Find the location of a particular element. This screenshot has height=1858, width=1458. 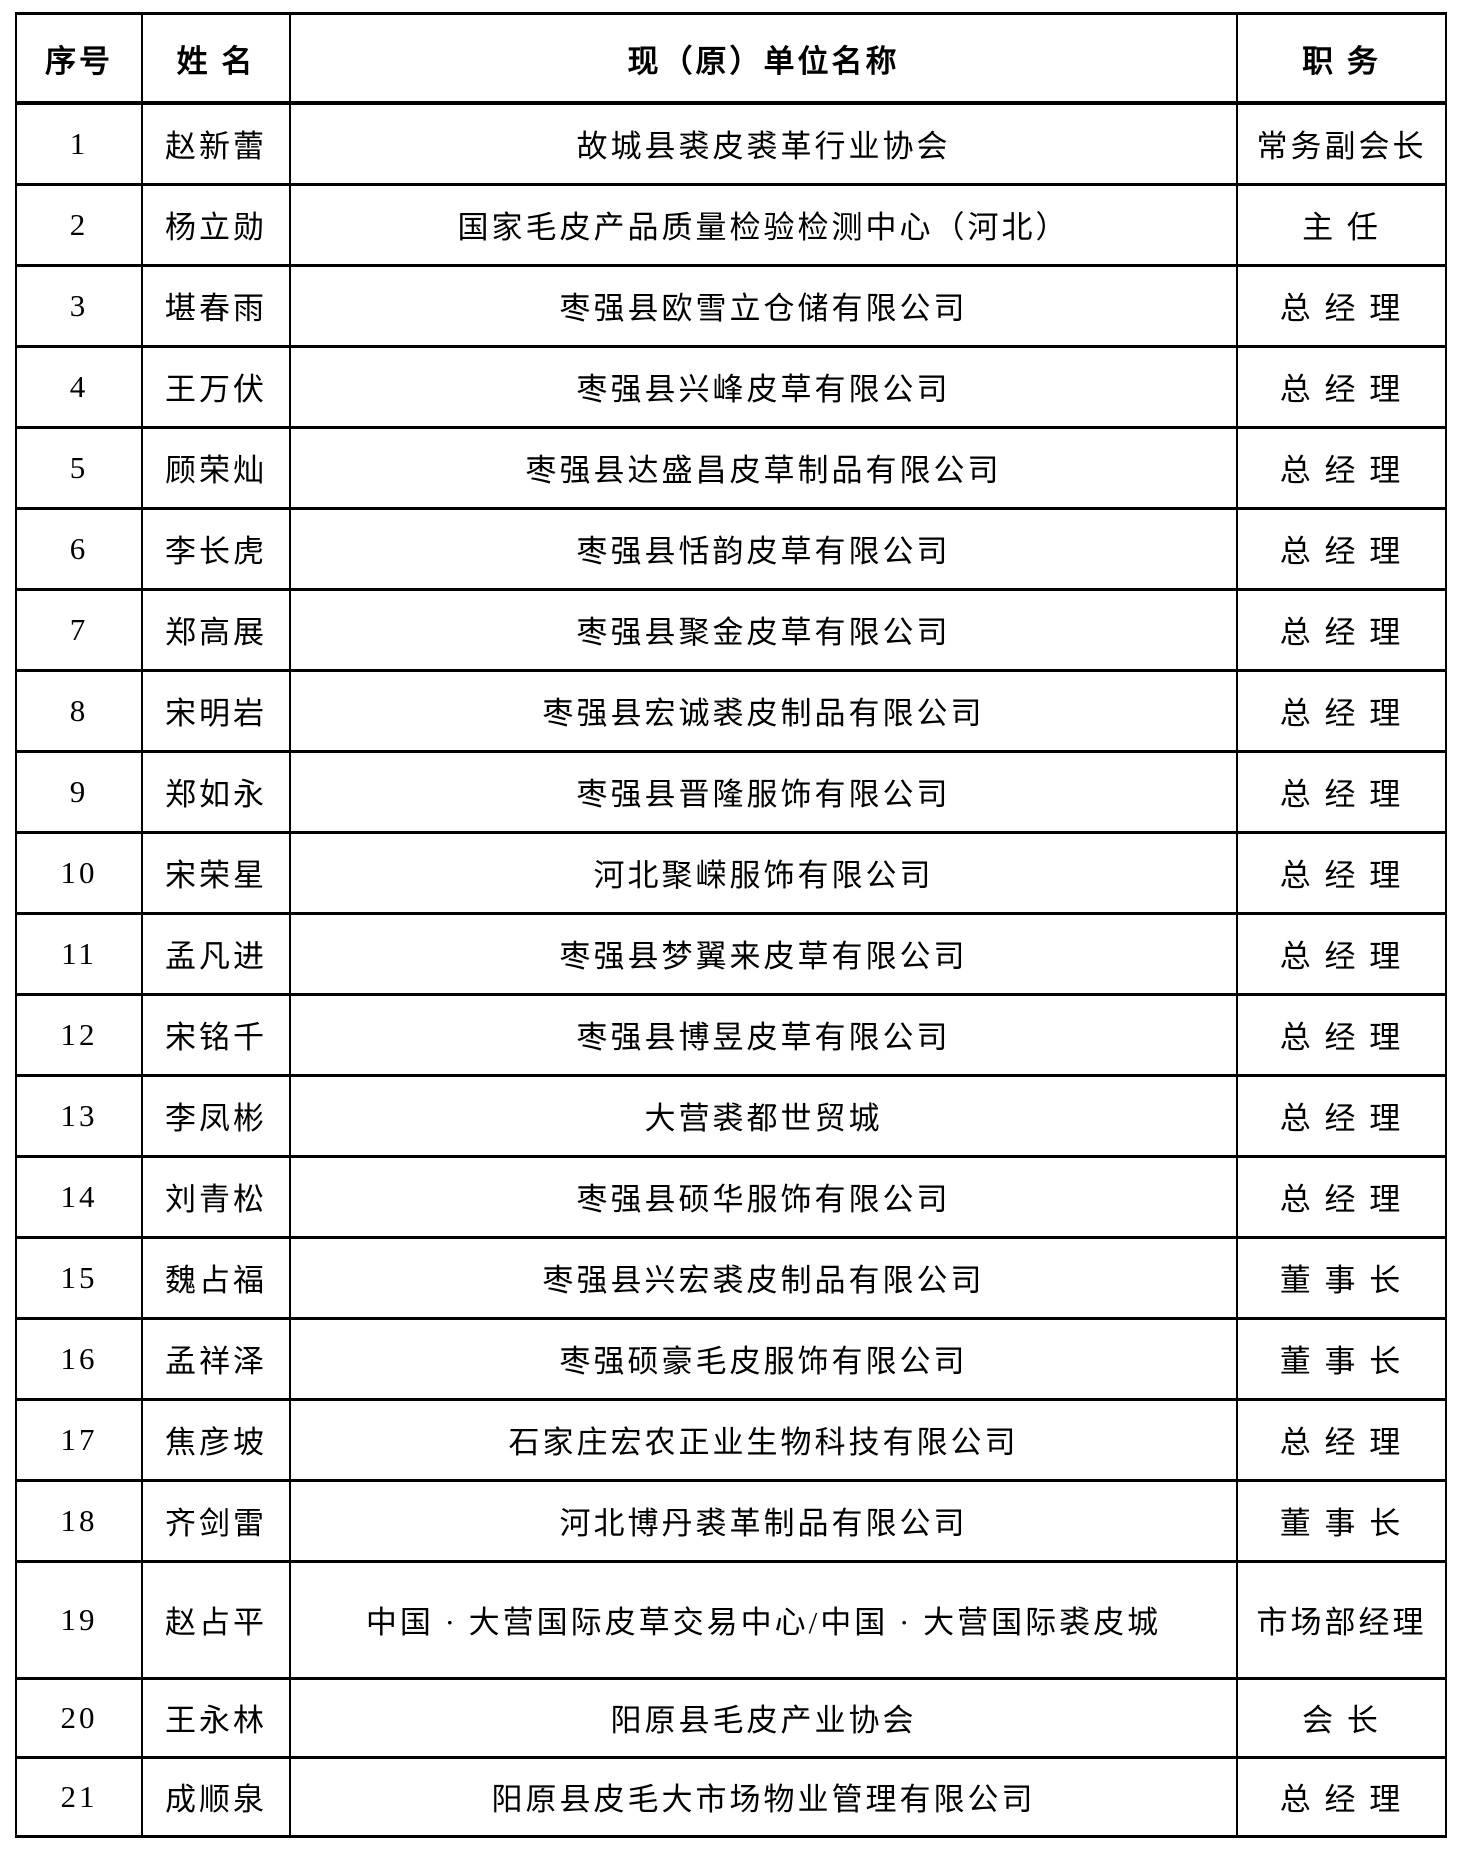

row-position-cell: 常务副会长 is located at coordinates (1341, 143).